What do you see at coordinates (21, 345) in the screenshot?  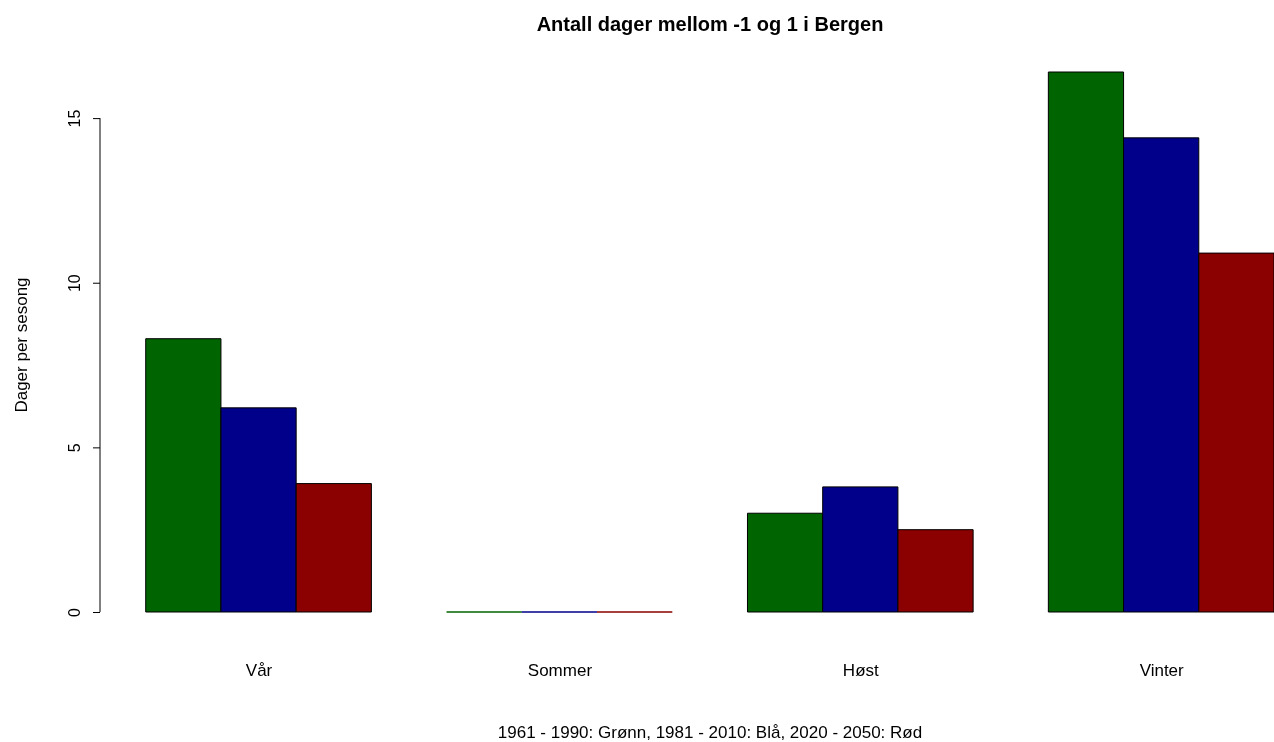 I see `y-axis-title: Dager per sesong` at bounding box center [21, 345].